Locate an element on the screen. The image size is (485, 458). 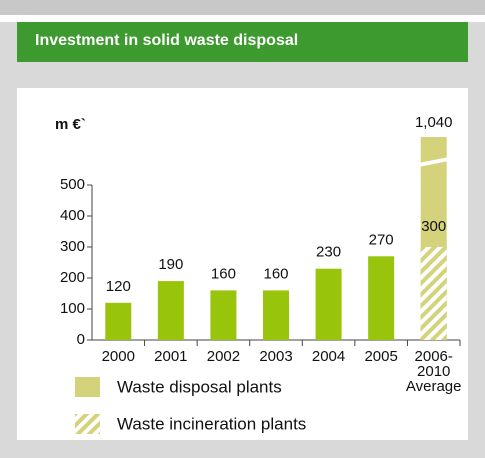
value-label: 230 is located at coordinates (328, 252).